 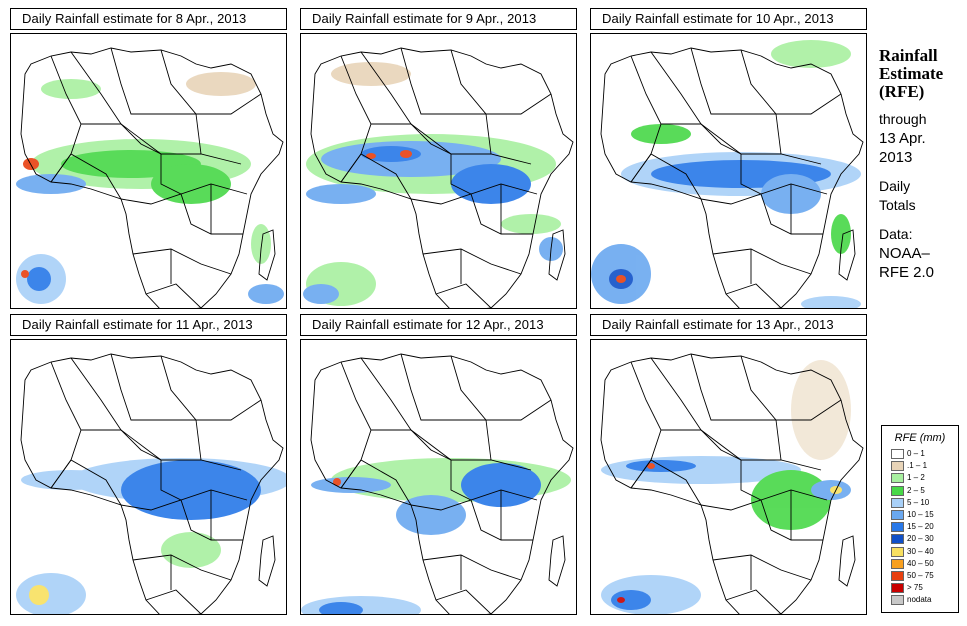 I want to click on sidebar-title-line: Estimate, so click(x=911, y=73).